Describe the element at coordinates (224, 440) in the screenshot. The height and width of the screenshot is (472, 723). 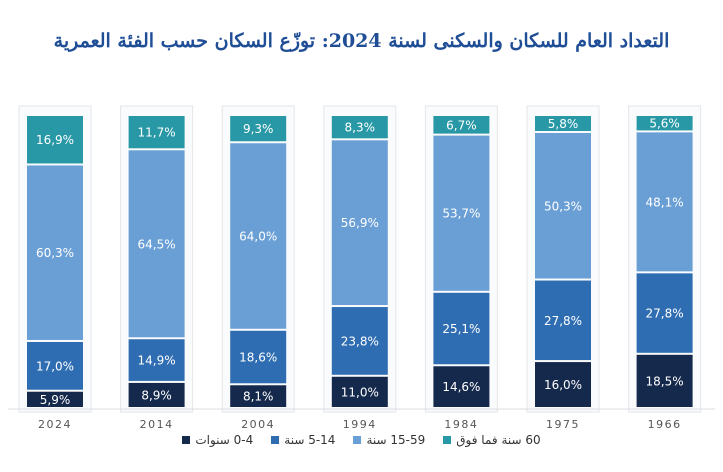
I see `legend-label: 0-4 سنوات` at that location.